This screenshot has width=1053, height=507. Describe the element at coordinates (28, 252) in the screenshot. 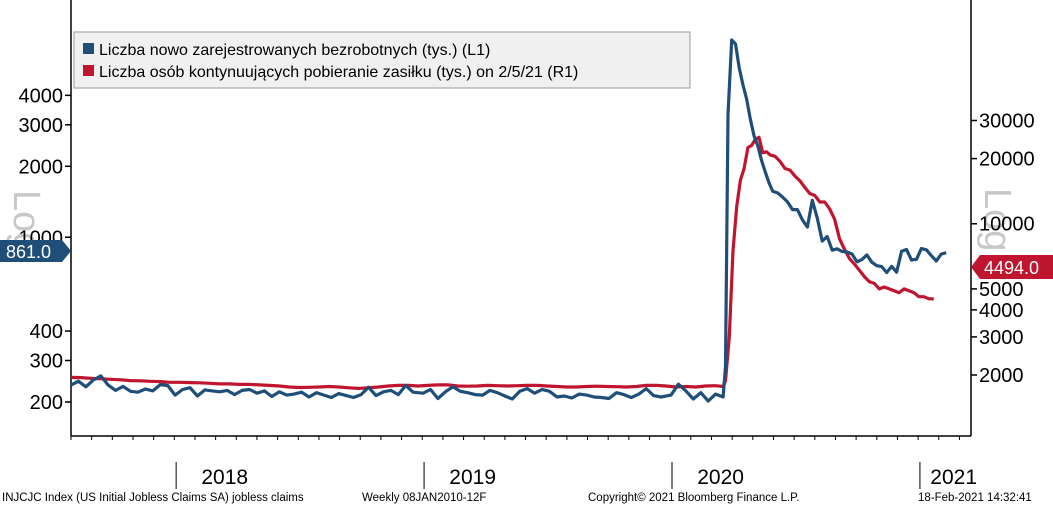

I see `left-last-value-label: 861.0` at that location.